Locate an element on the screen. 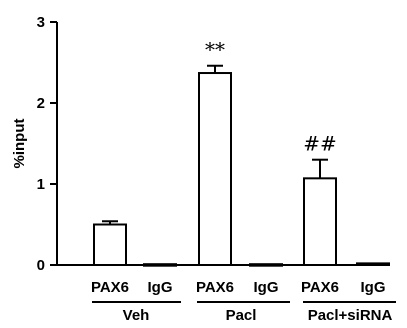  group-label: Pacl+siRNA is located at coordinates (350, 315).